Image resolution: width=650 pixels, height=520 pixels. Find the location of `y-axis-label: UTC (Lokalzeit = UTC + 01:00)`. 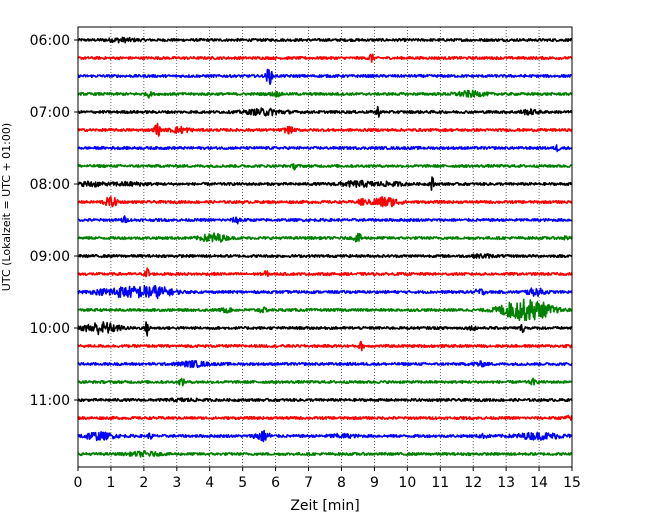

y-axis-label: UTC (Lokalzeit = UTC + 01:00) is located at coordinates (6, 207).